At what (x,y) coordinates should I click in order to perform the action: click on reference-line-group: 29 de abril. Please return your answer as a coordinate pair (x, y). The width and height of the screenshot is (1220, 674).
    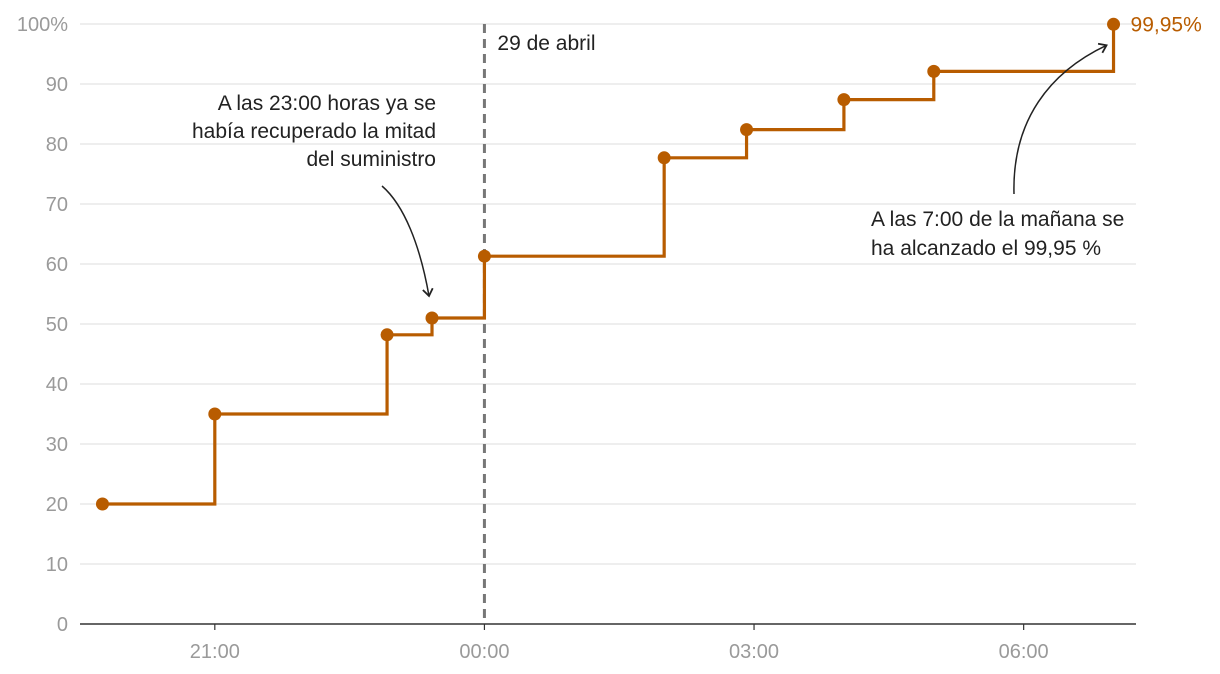
    Looking at the image, I should click on (539, 324).